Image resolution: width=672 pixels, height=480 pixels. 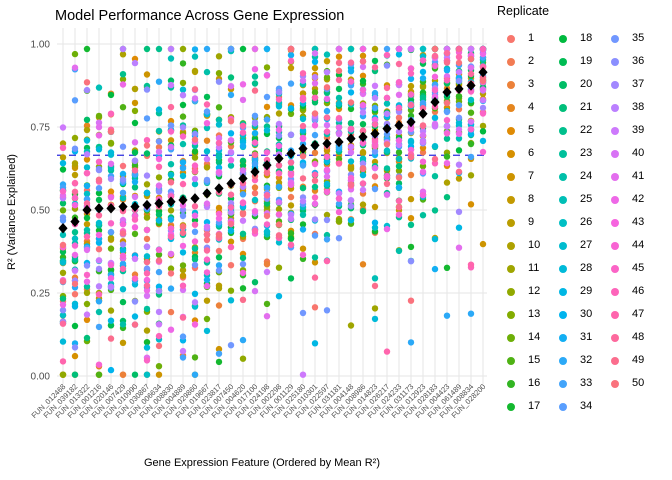 I want to click on legend-label: 24, so click(x=586, y=176).